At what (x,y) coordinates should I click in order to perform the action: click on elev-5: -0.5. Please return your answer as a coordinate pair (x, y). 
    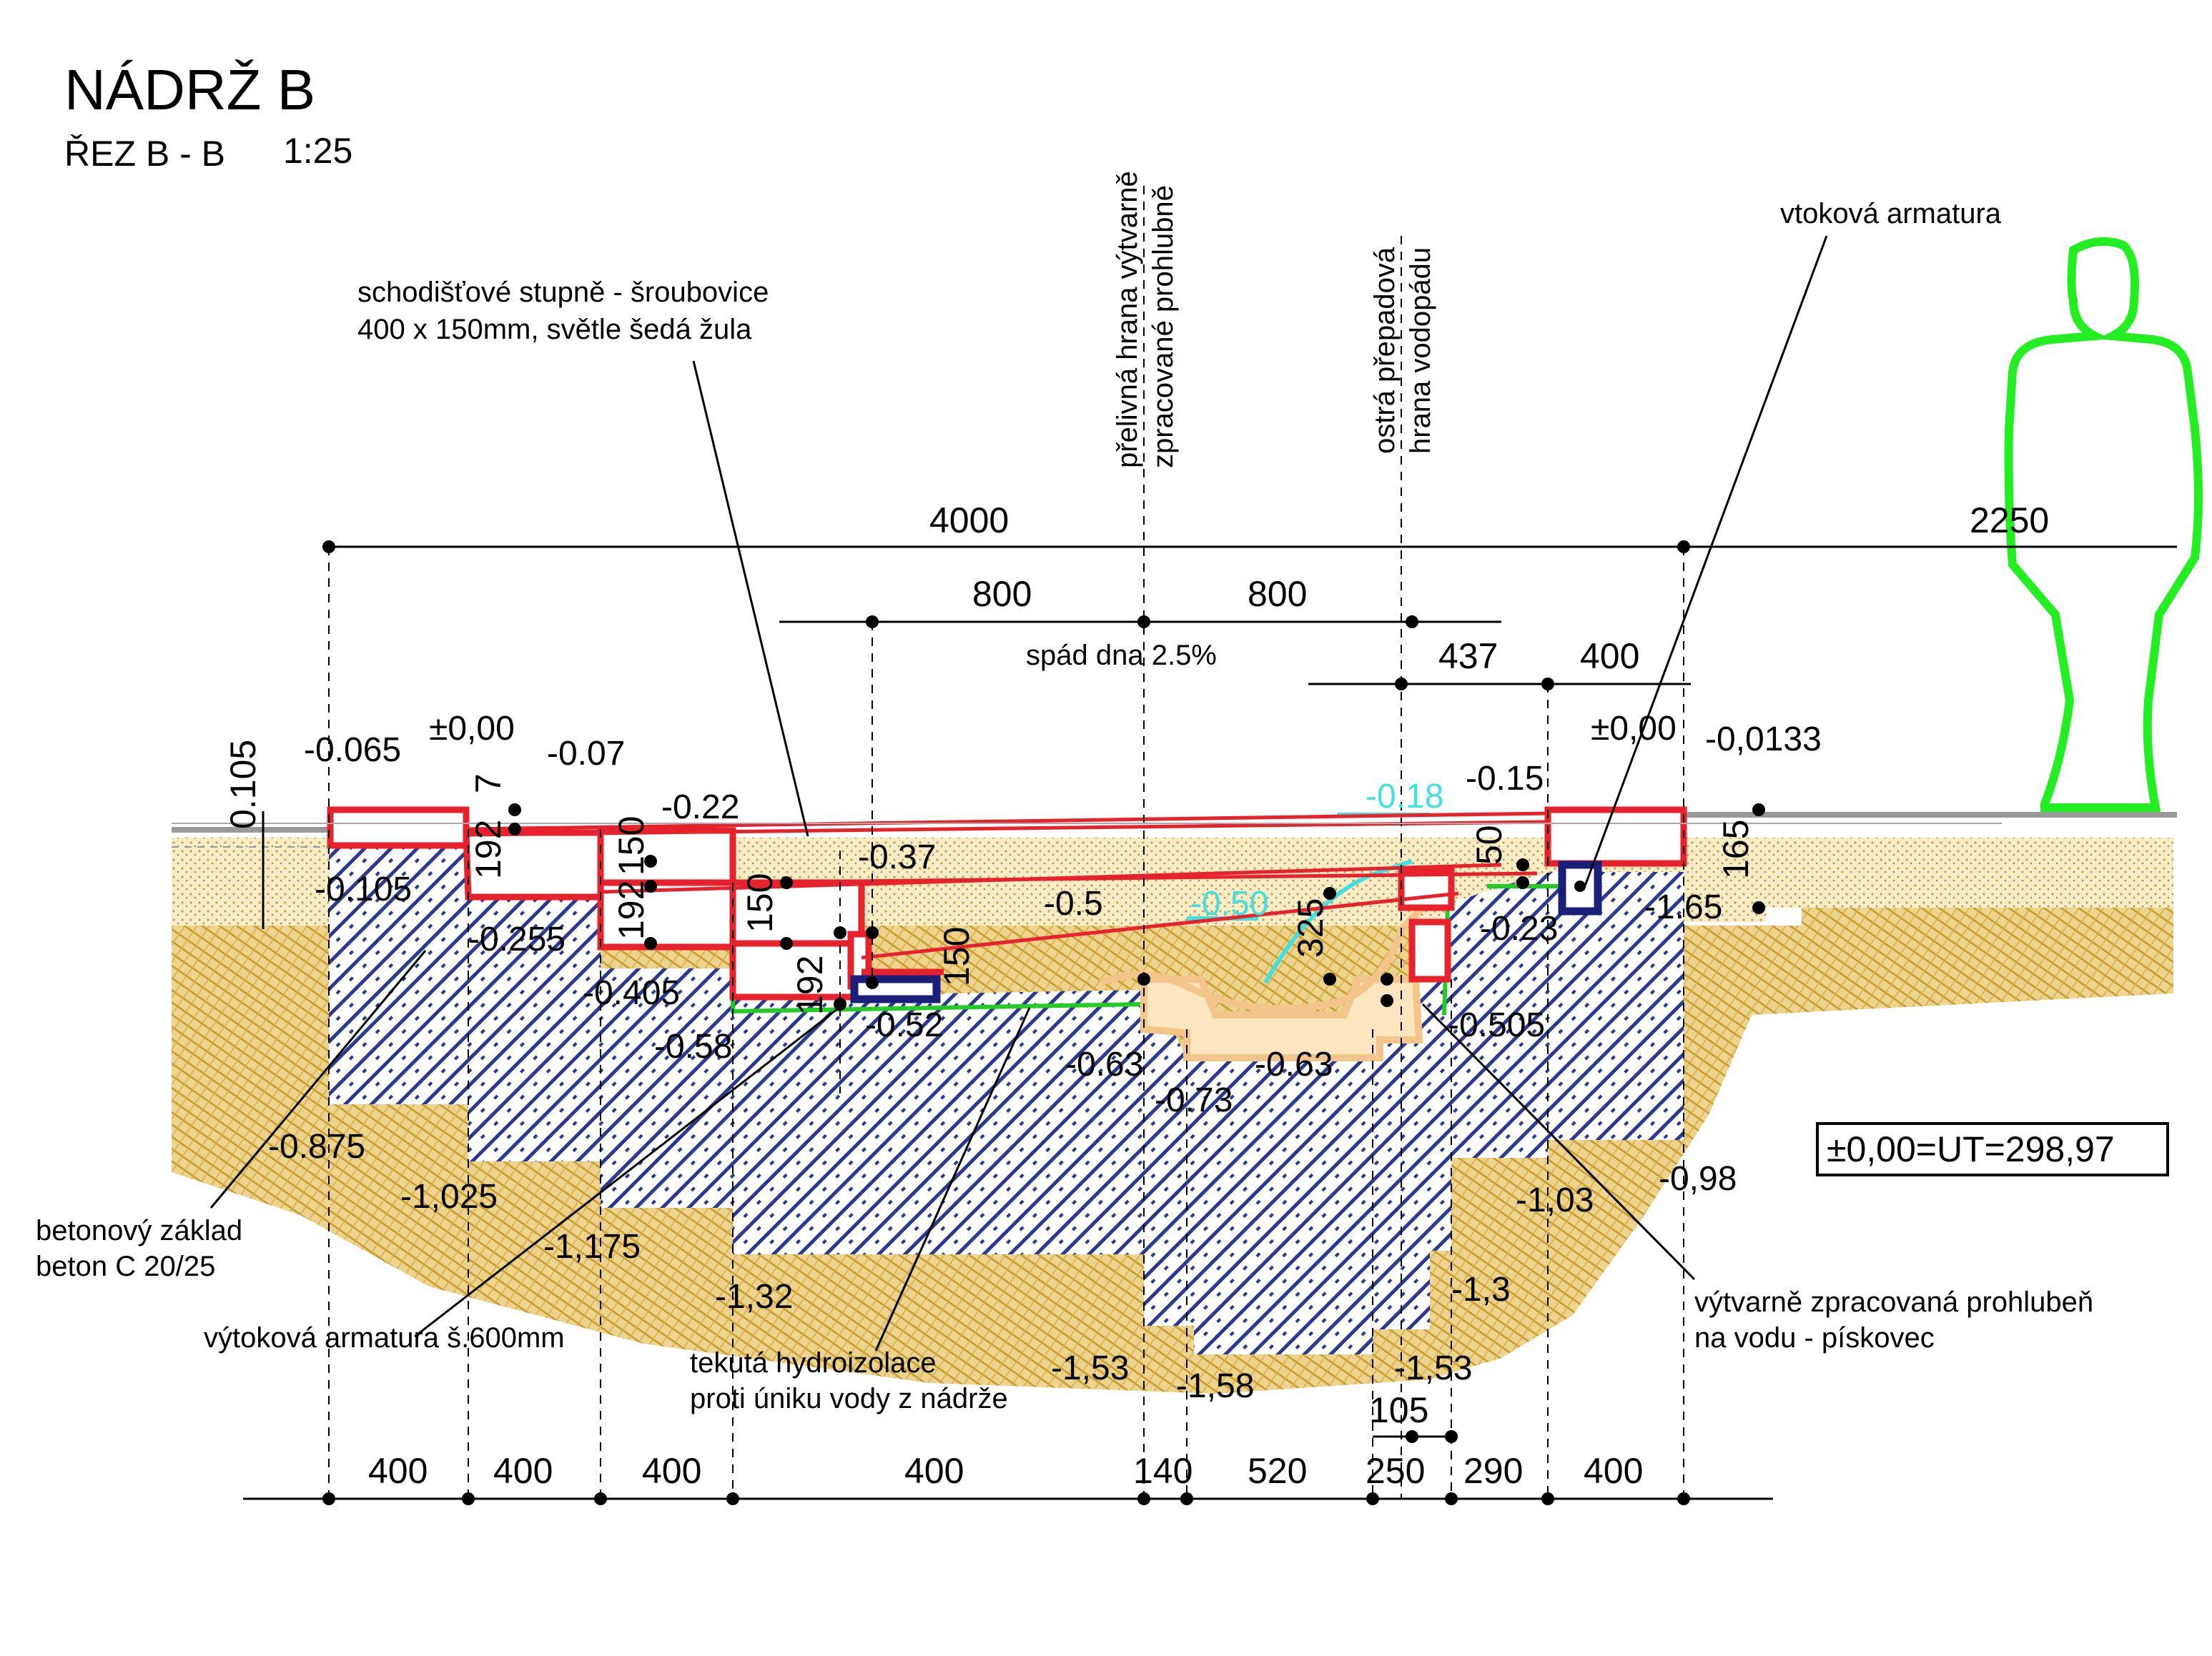
    Looking at the image, I should click on (1073, 904).